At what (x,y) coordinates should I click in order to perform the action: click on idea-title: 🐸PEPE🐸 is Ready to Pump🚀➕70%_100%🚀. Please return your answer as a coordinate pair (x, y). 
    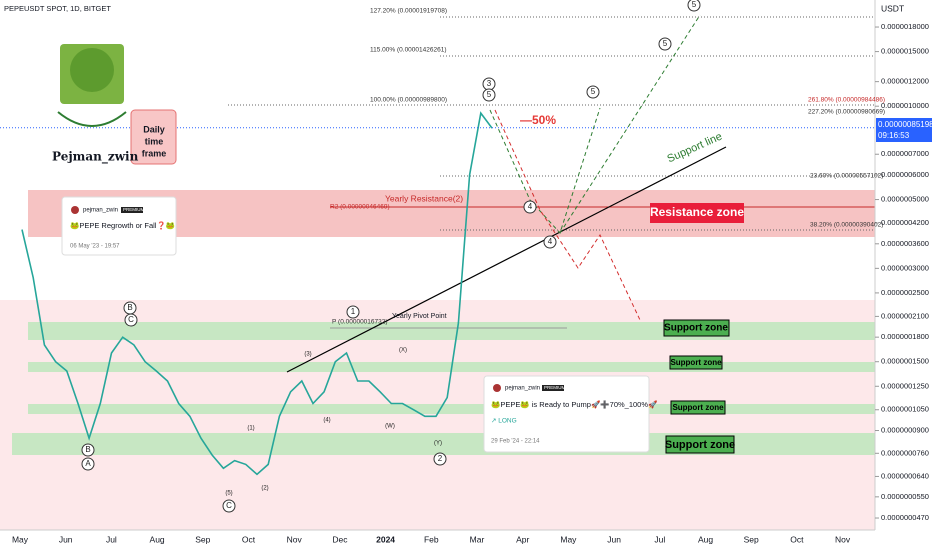
    Looking at the image, I should click on (574, 404).